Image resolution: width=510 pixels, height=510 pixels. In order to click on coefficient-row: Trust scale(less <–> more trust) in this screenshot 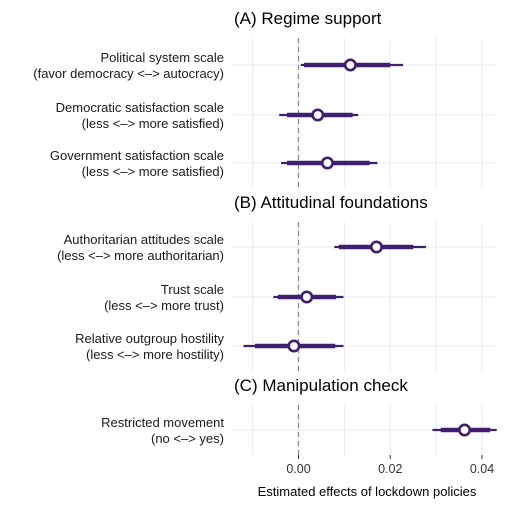, I will do `click(224, 297)`.